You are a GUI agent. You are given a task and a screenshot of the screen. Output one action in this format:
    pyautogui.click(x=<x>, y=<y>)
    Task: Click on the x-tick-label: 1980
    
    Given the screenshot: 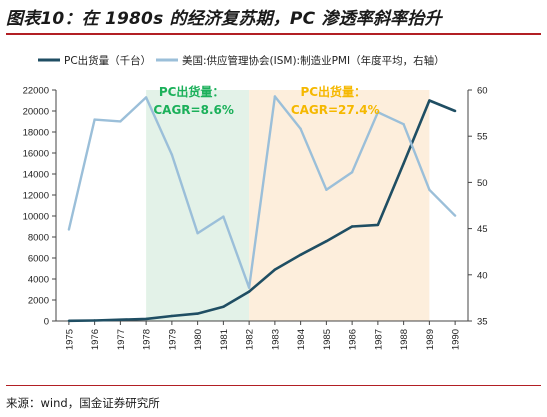 What is the action you would take?
    pyautogui.click(x=198, y=339)
    